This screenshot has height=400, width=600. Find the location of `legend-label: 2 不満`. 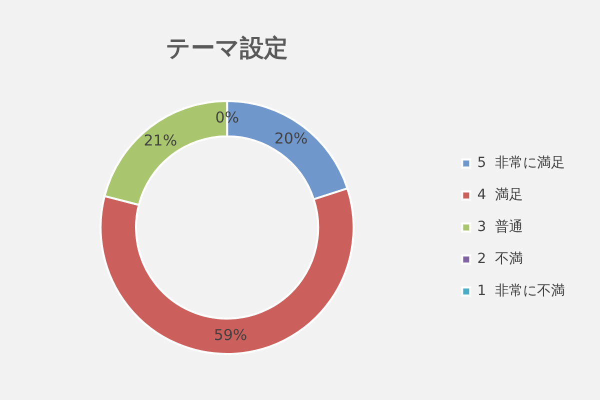

legend-label: 2 不満 is located at coordinates (500, 259).